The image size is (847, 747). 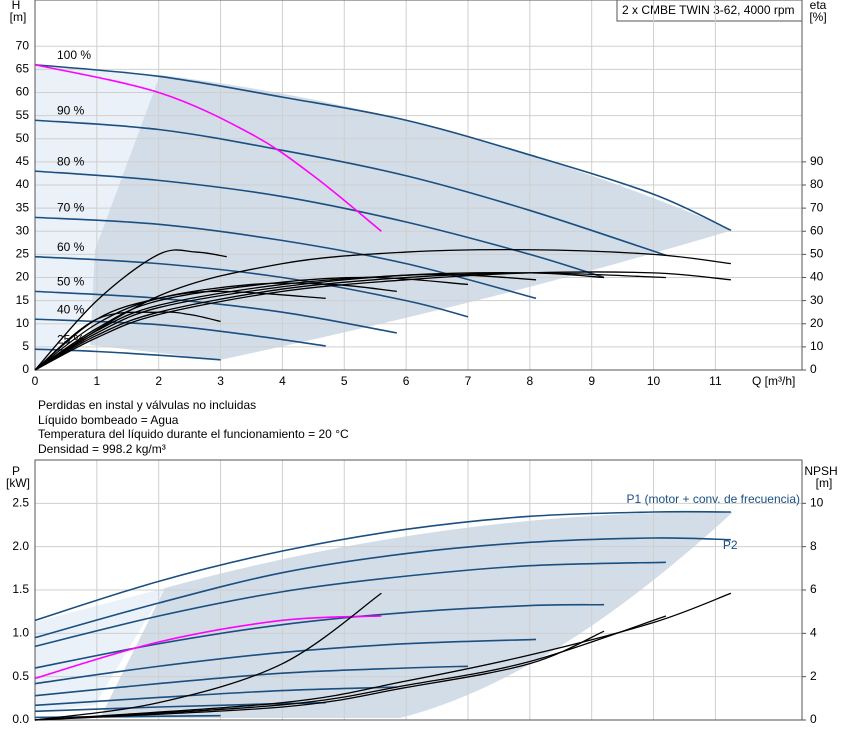 I want to click on x-tick-label: 9, so click(x=591, y=381).